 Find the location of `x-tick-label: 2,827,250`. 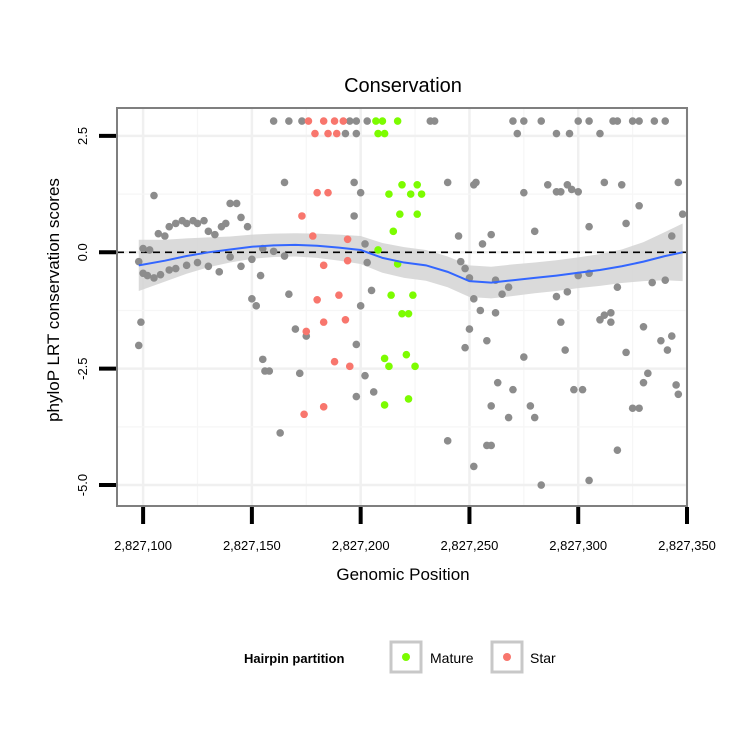

x-tick-label: 2,827,250 is located at coordinates (470, 545).